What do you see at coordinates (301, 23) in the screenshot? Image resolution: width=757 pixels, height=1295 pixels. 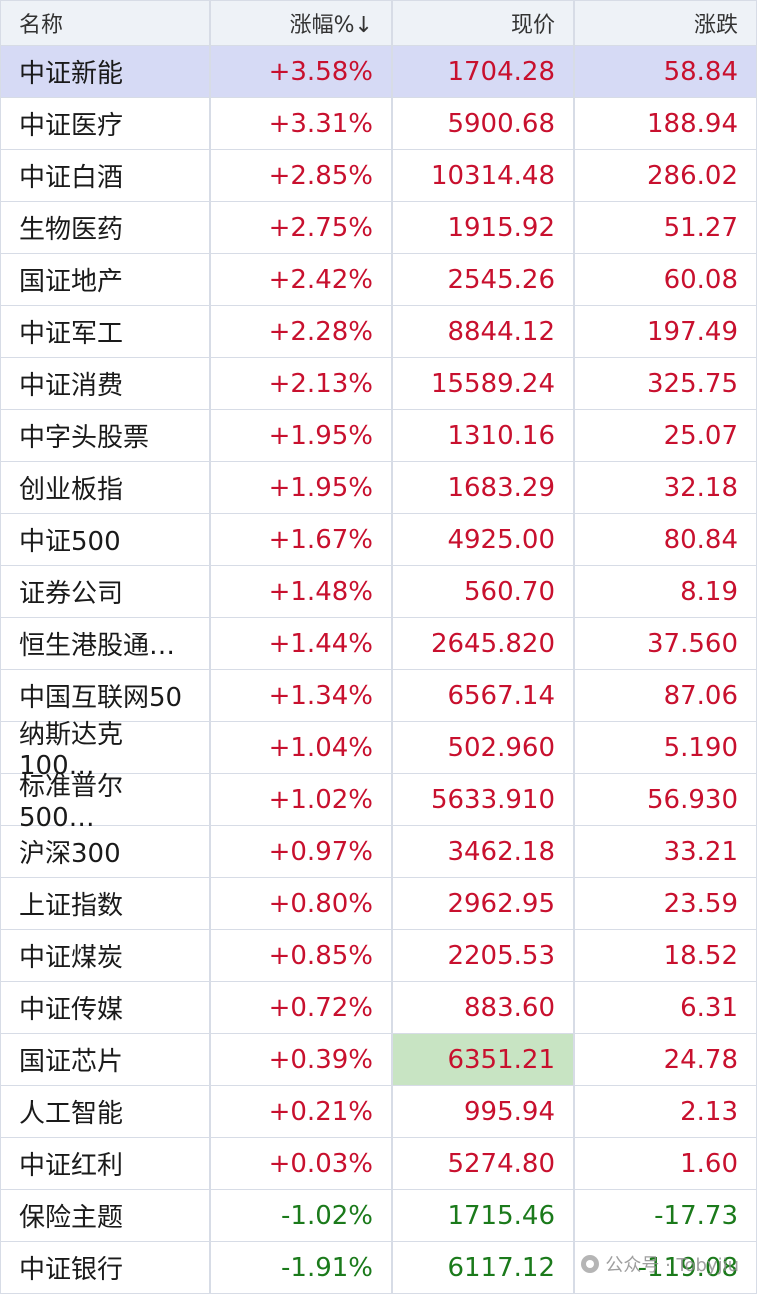 I see `header-change-pct: 涨幅%↓` at bounding box center [301, 23].